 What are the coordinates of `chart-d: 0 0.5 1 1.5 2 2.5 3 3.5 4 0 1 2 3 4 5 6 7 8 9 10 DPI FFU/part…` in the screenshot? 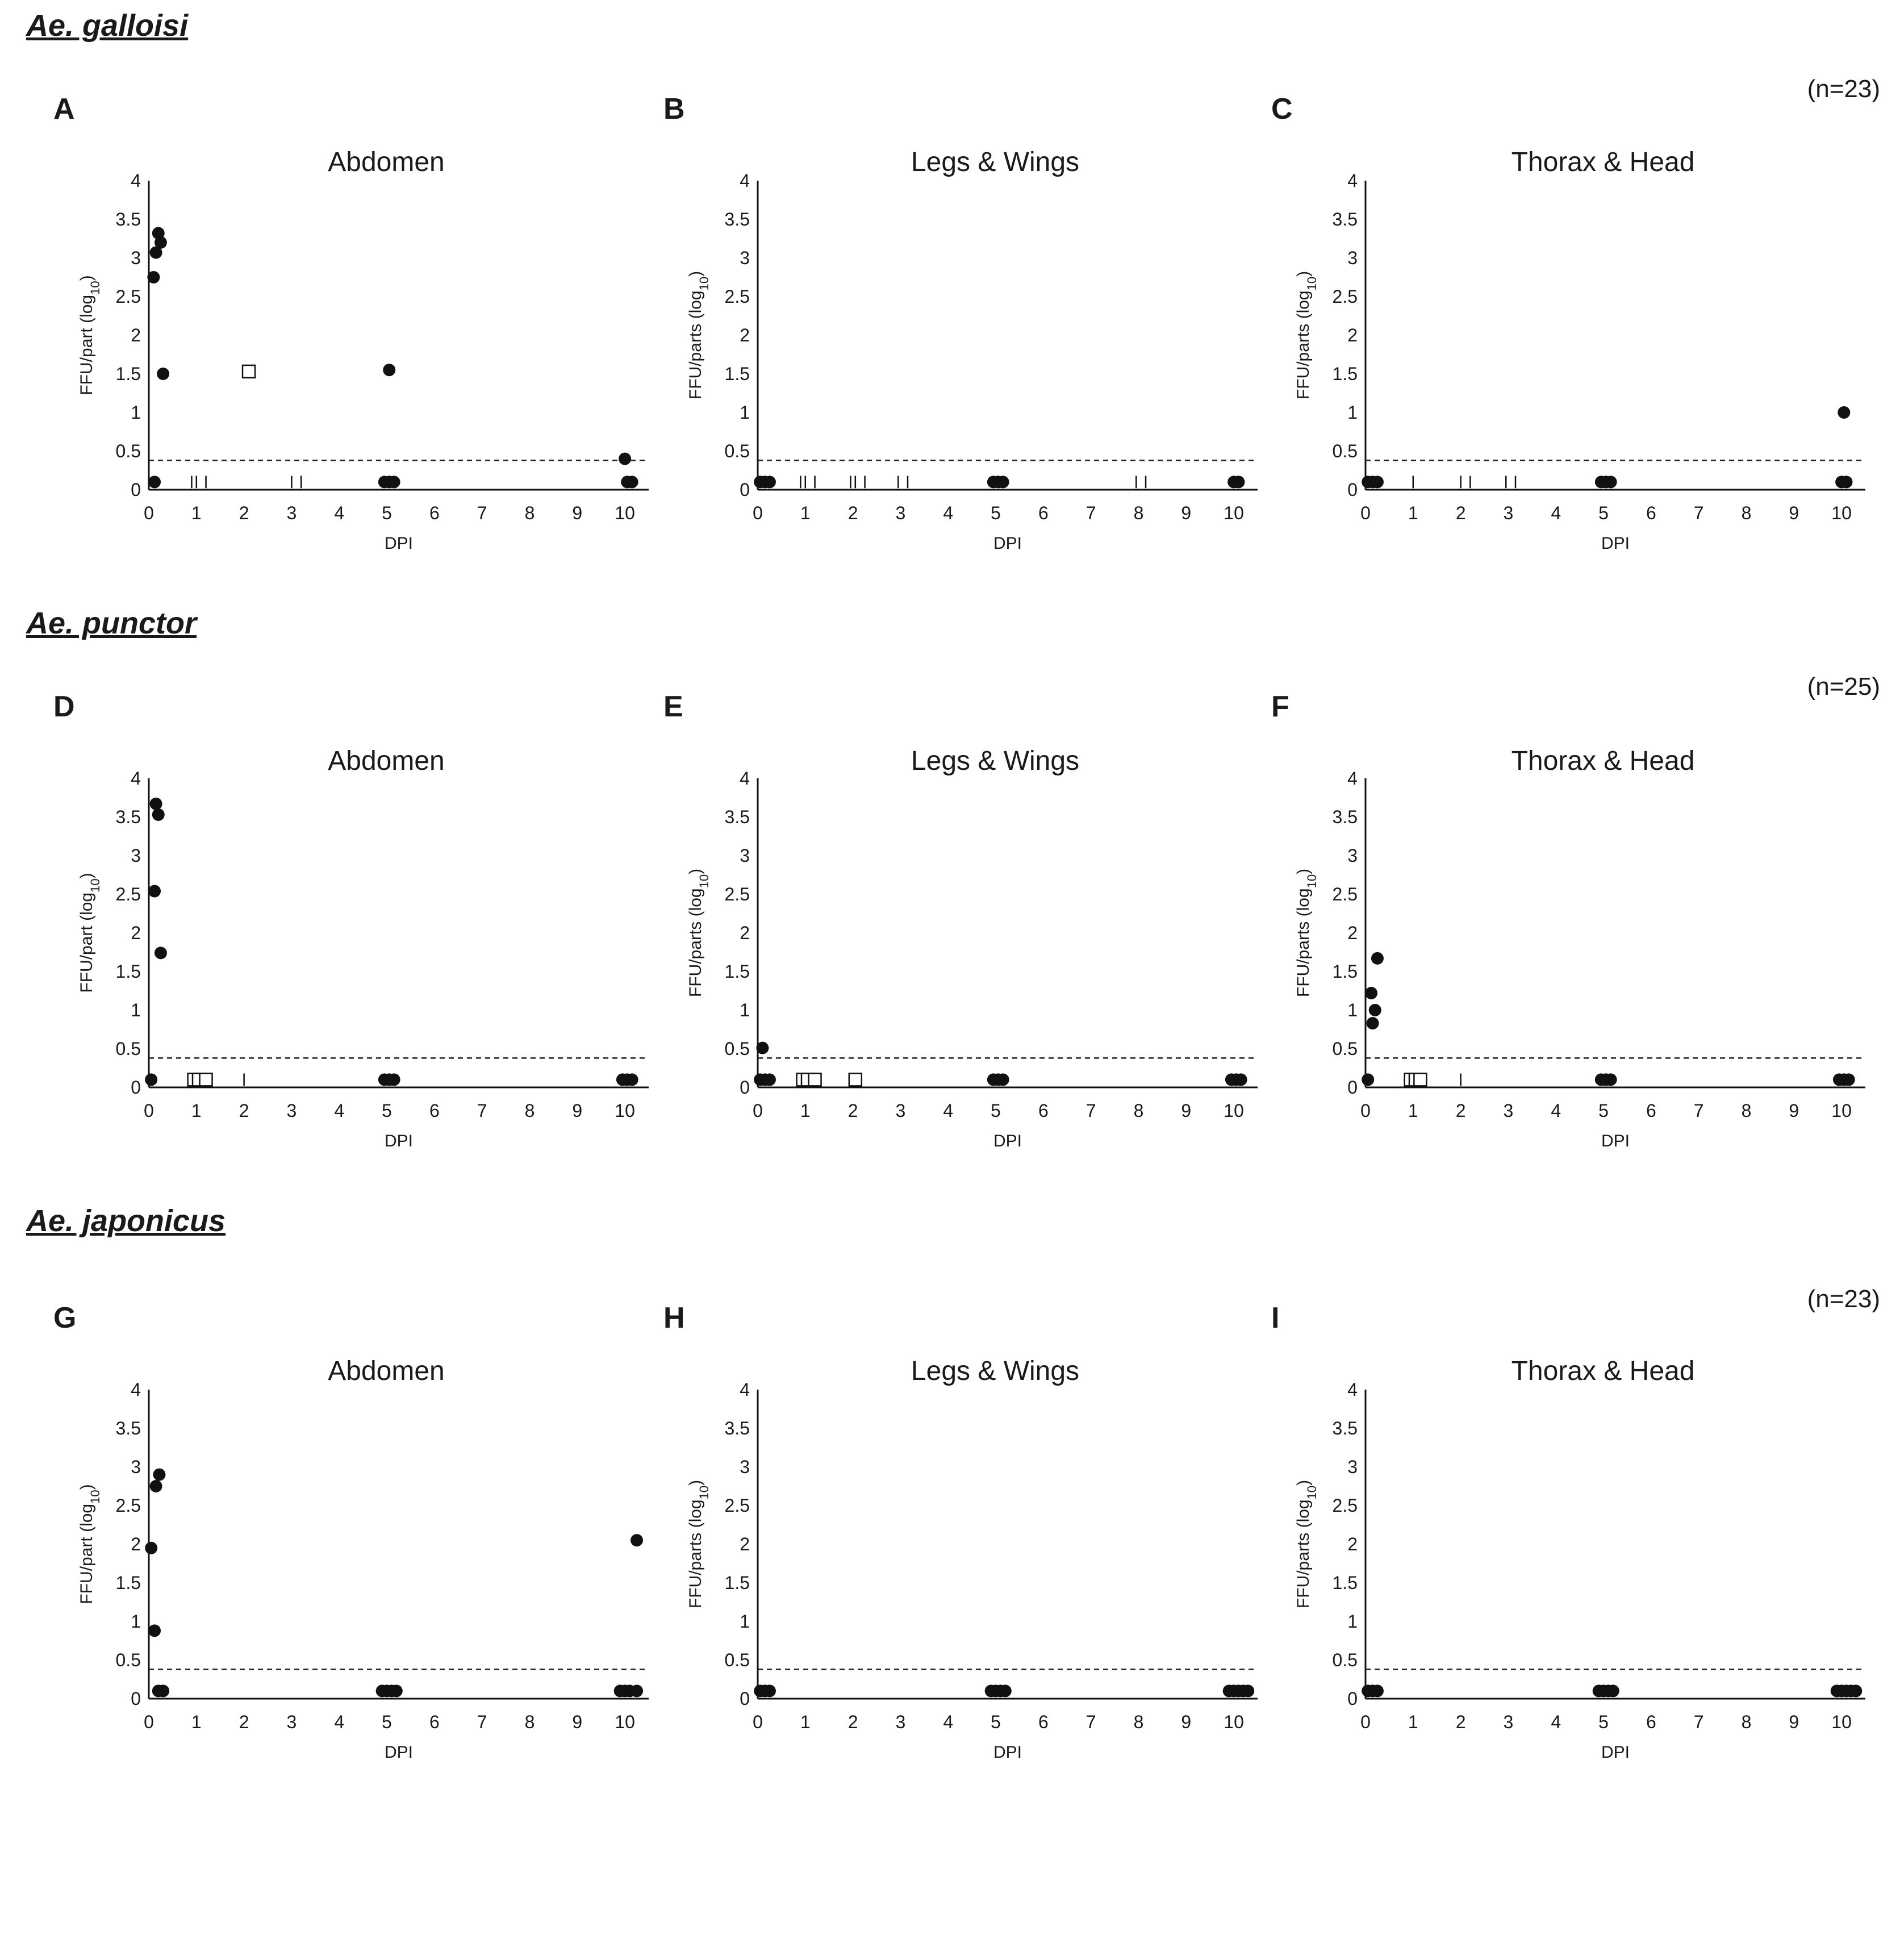 It's located at (363, 959).